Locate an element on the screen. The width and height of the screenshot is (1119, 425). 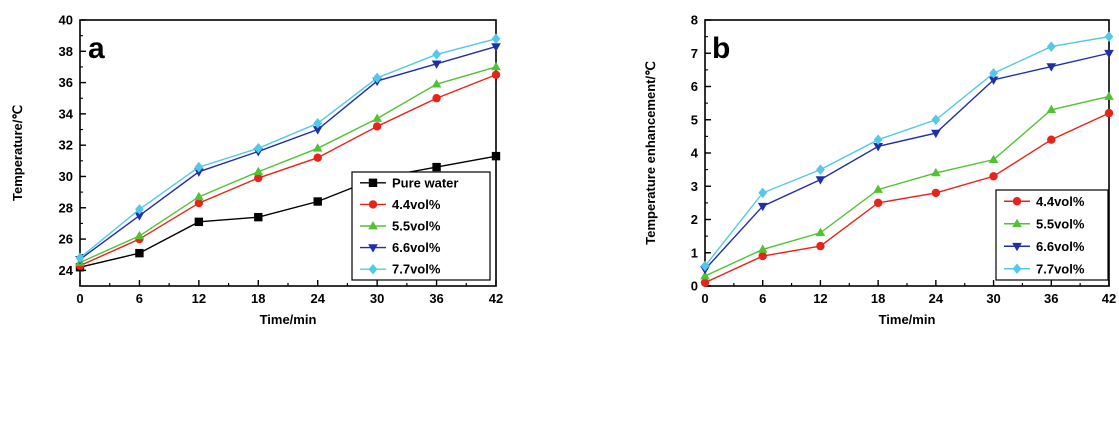
legend-box is located at coordinates (1052, 235).